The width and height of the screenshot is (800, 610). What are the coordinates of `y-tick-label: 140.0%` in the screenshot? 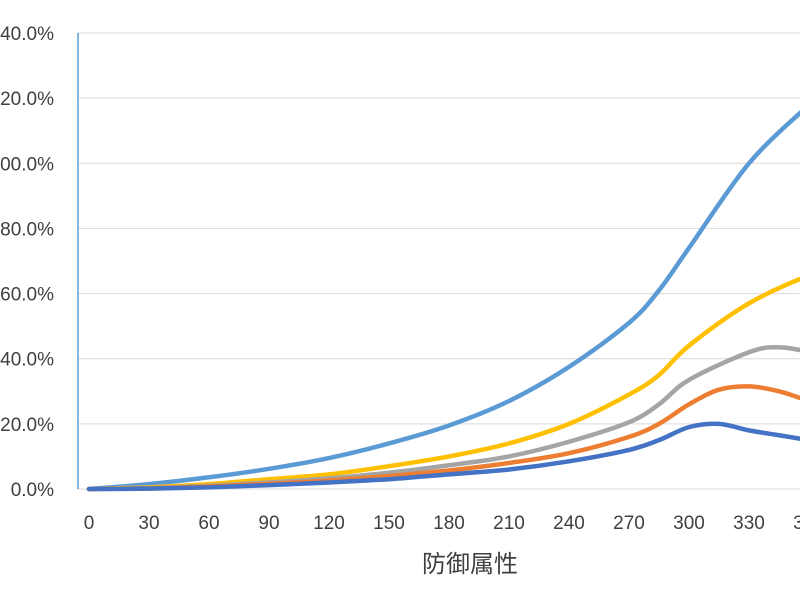 It's located at (27, 34).